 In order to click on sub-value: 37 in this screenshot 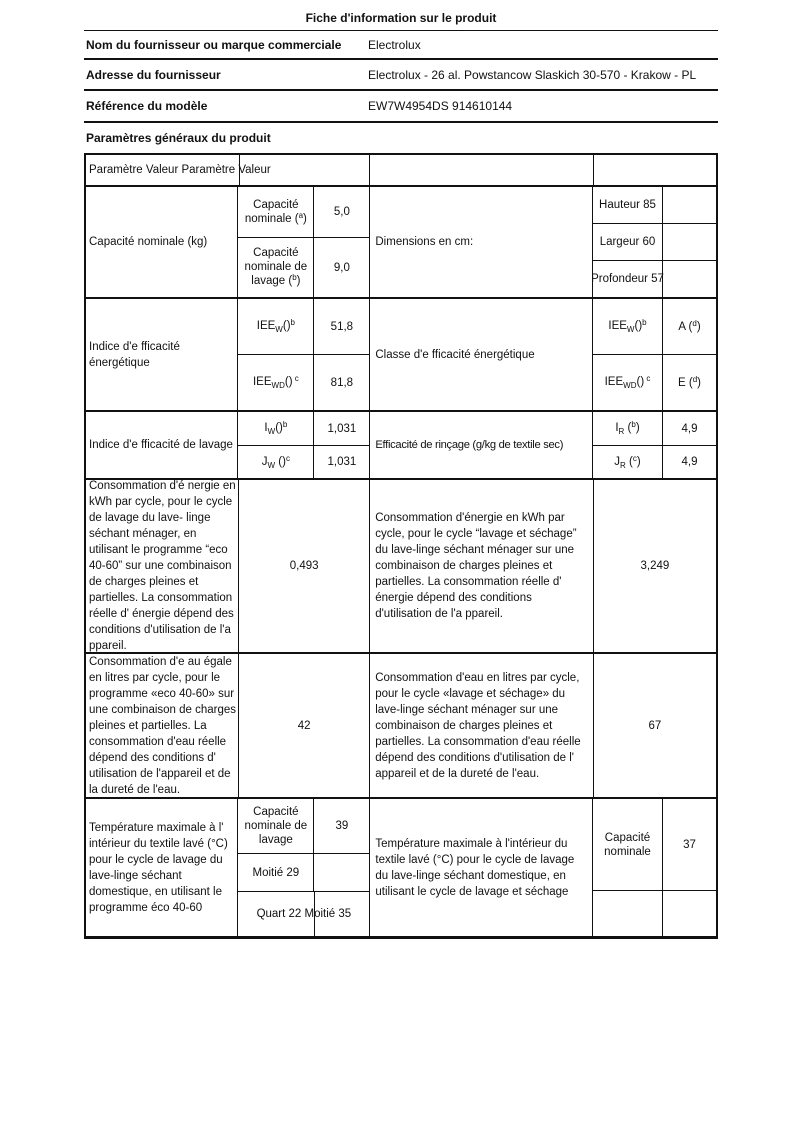, I will do `click(689, 844)`.